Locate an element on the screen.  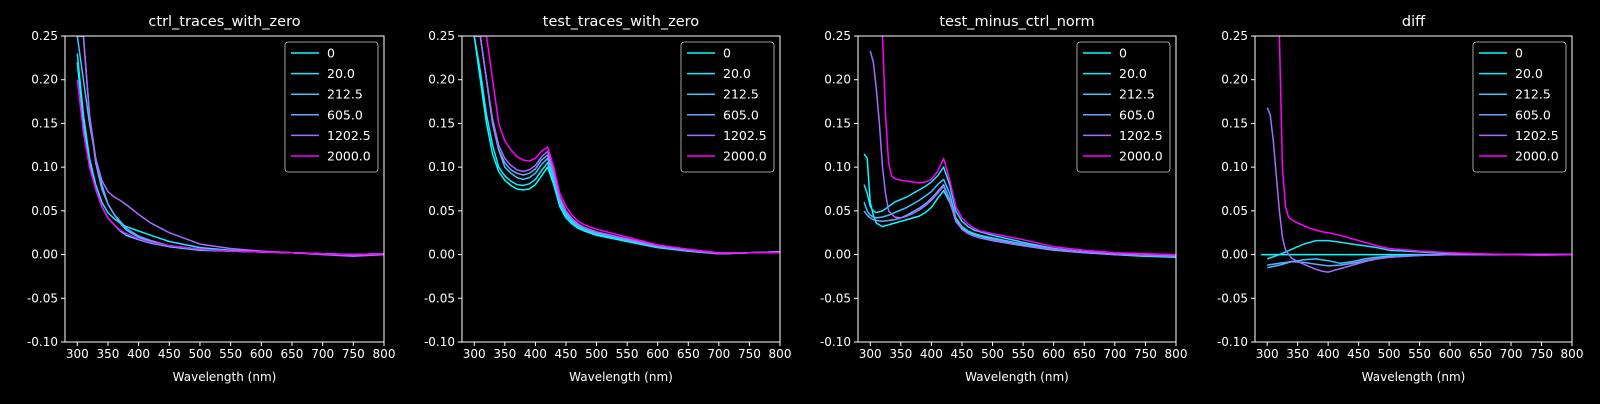
chart-title: ctrl_traces_with_zero is located at coordinates (224, 22).